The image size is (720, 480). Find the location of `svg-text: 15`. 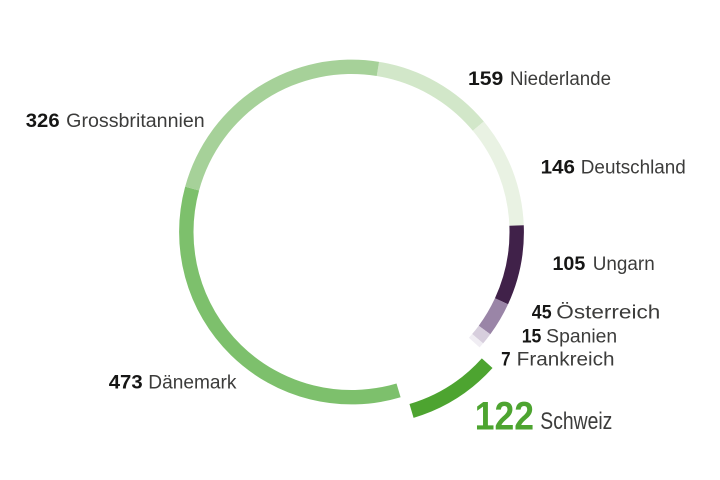

svg-text: 15 is located at coordinates (532, 337).